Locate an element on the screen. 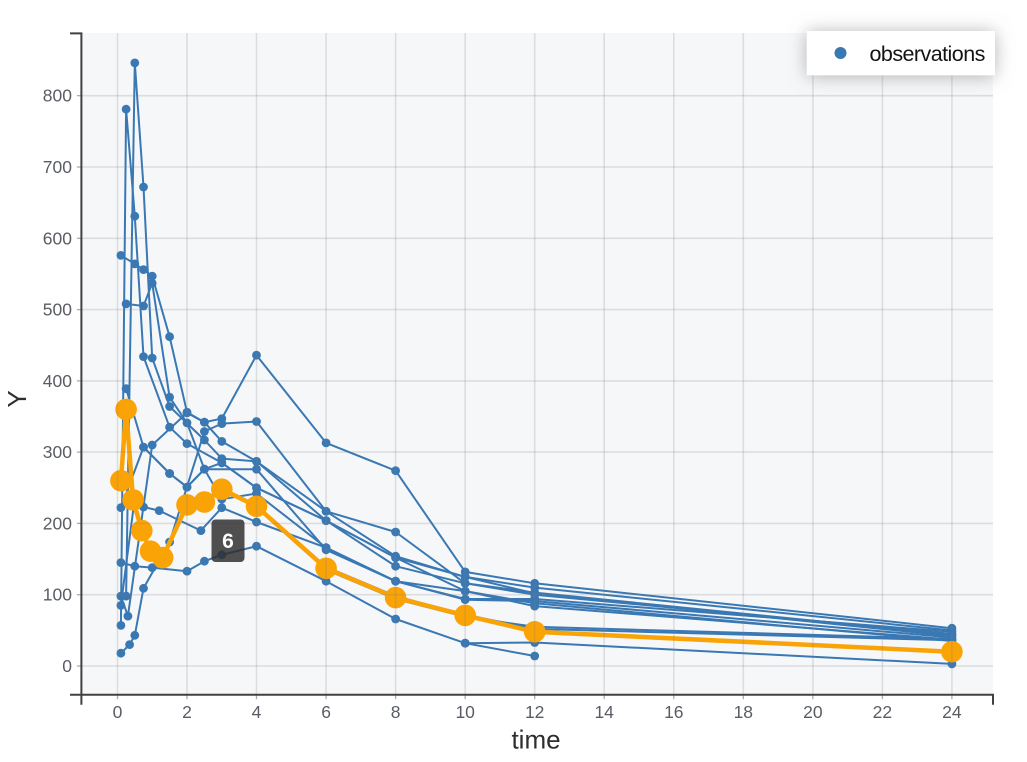 The height and width of the screenshot is (762, 1027). svg-text: time is located at coordinates (535, 740).